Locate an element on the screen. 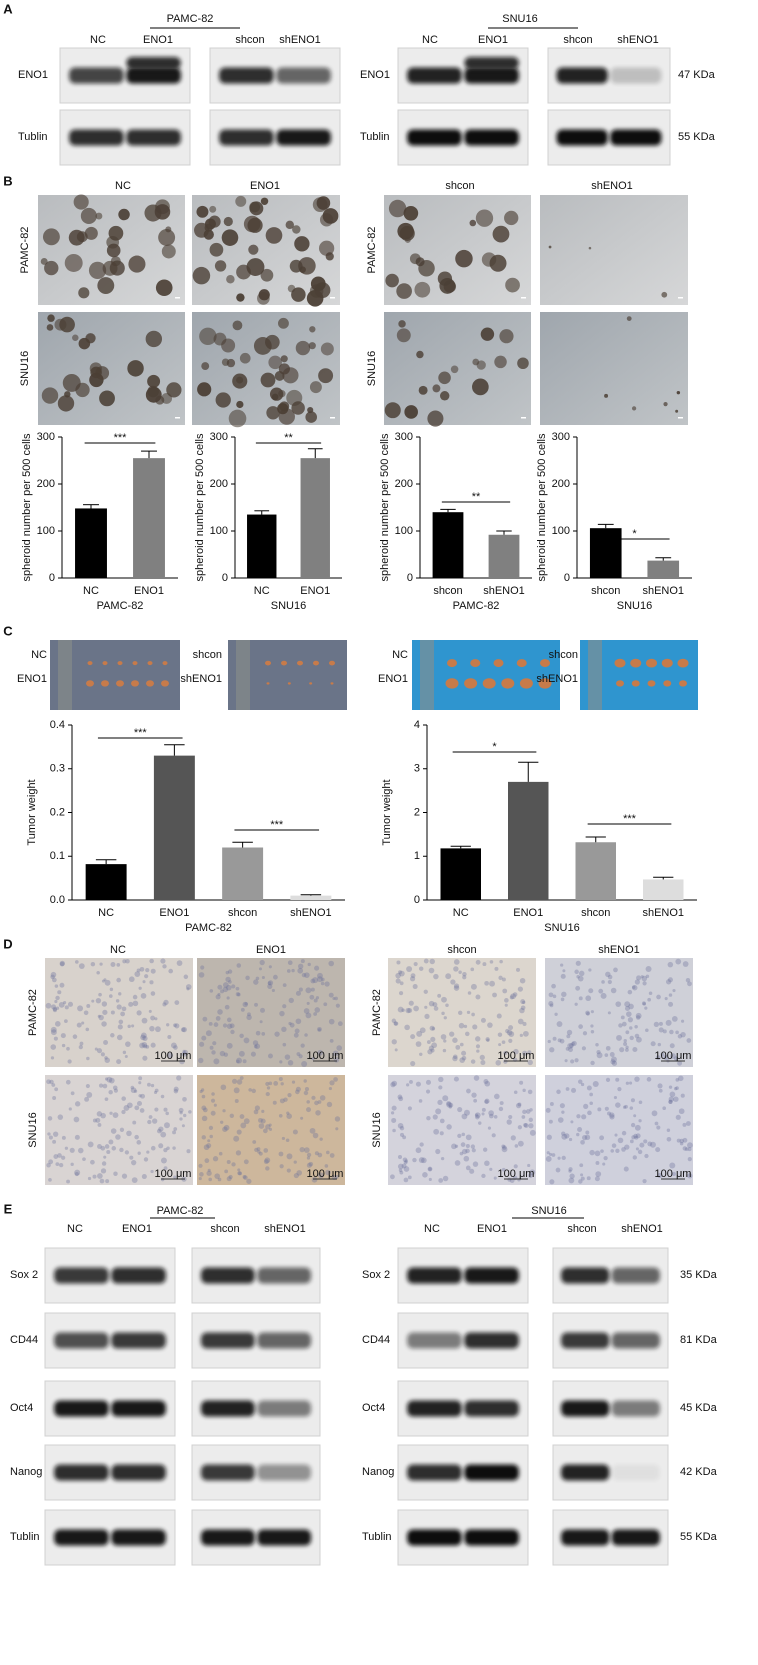  y-tick-label: 0 is located at coordinates (225, 578).